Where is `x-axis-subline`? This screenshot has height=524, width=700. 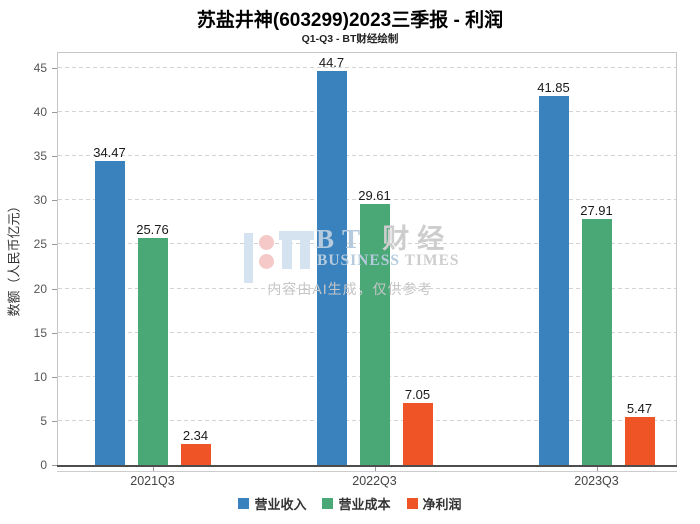
x-axis-subline is located at coordinates (367, 471).